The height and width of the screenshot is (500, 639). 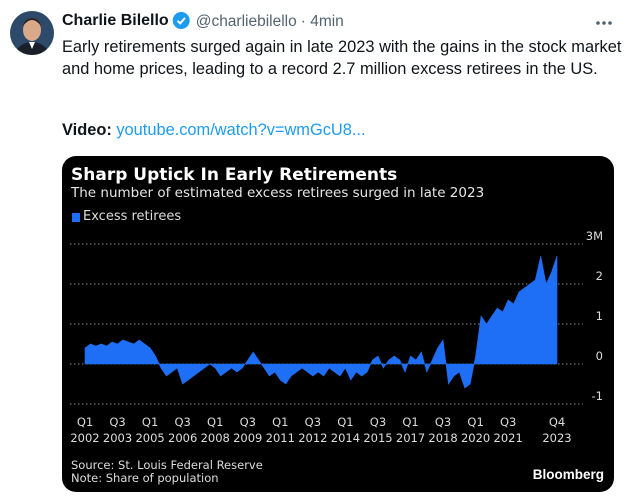 I want to click on source: Source: St. Louis Federal Reserve, so click(x=167, y=465).